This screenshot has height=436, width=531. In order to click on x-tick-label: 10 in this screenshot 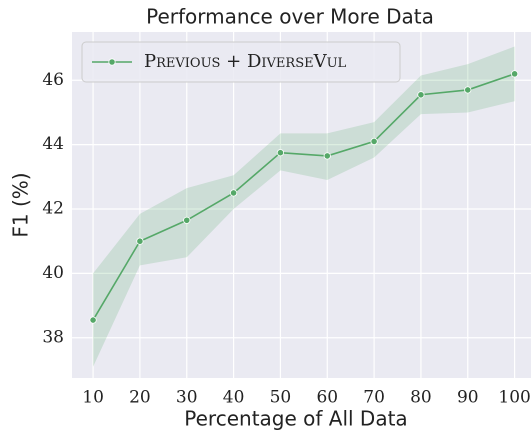, I will do `click(93, 398)`.